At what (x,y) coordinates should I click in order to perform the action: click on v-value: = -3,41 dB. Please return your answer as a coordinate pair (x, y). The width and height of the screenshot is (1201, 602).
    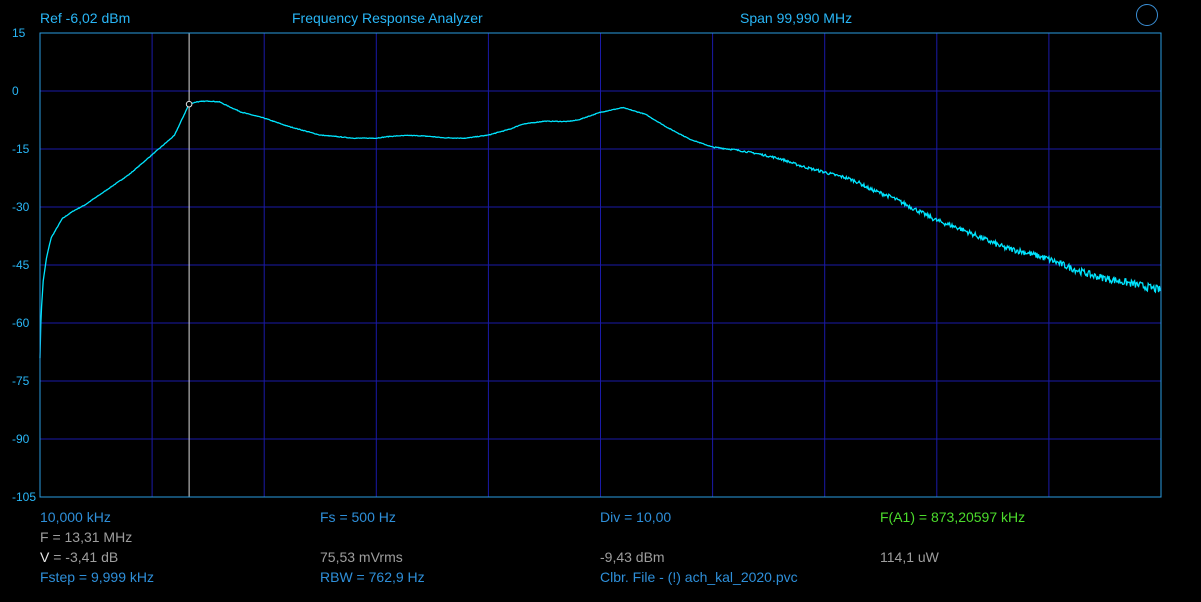
    Looking at the image, I should click on (84, 557).